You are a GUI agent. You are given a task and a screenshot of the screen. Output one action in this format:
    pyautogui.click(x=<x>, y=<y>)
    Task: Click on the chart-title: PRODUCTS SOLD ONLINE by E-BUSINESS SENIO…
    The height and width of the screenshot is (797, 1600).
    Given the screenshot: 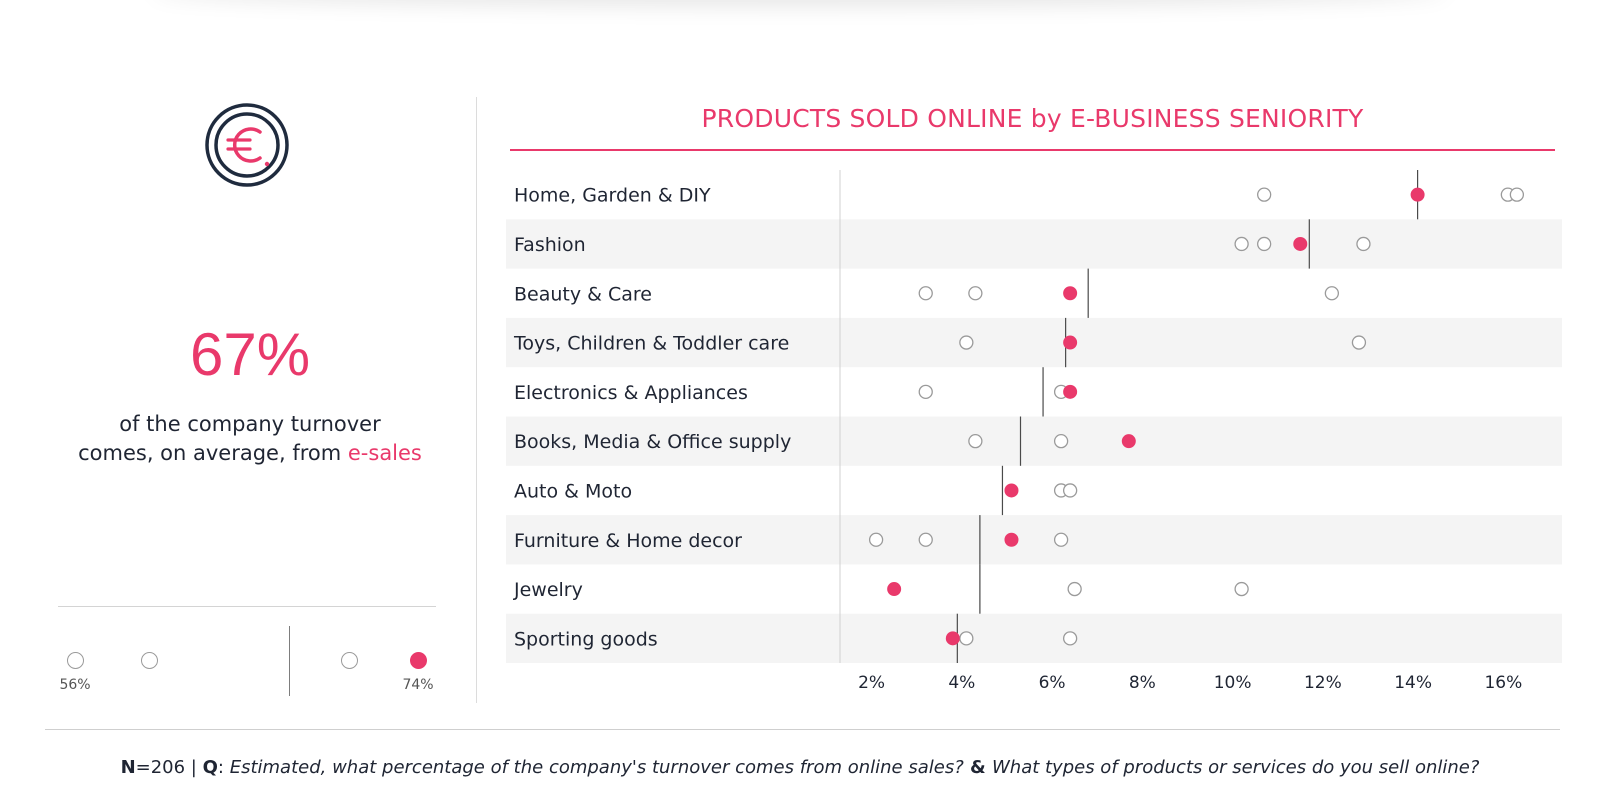 What is the action you would take?
    pyautogui.click(x=1032, y=118)
    